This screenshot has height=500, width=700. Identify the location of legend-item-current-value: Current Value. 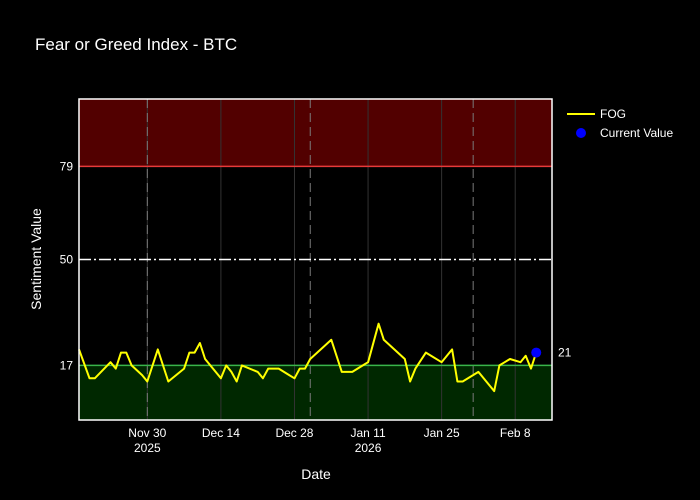
(624, 133).